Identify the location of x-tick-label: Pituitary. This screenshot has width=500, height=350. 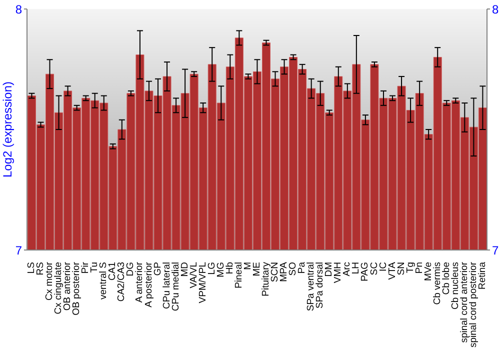
(266, 279).